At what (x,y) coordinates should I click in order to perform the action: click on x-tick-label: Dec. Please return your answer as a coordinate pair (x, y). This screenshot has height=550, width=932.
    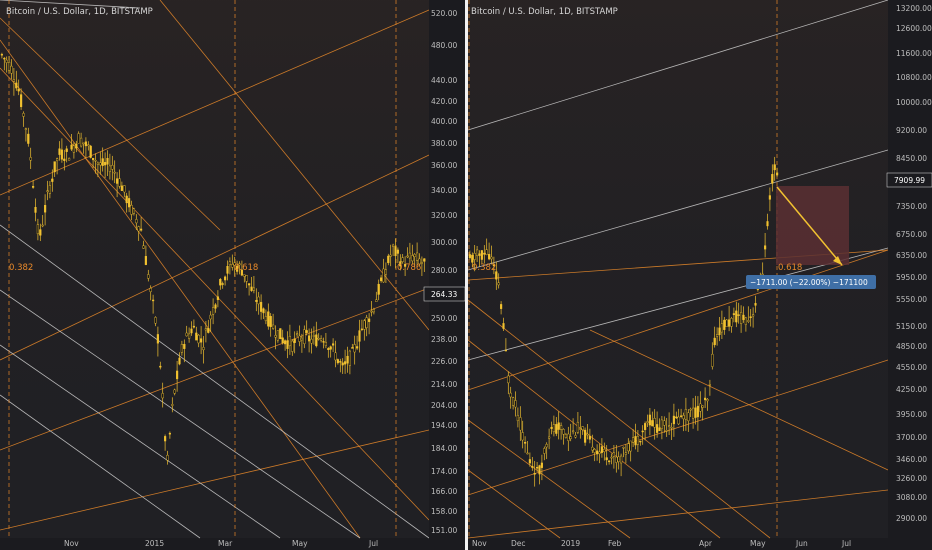
    Looking at the image, I should click on (518, 543).